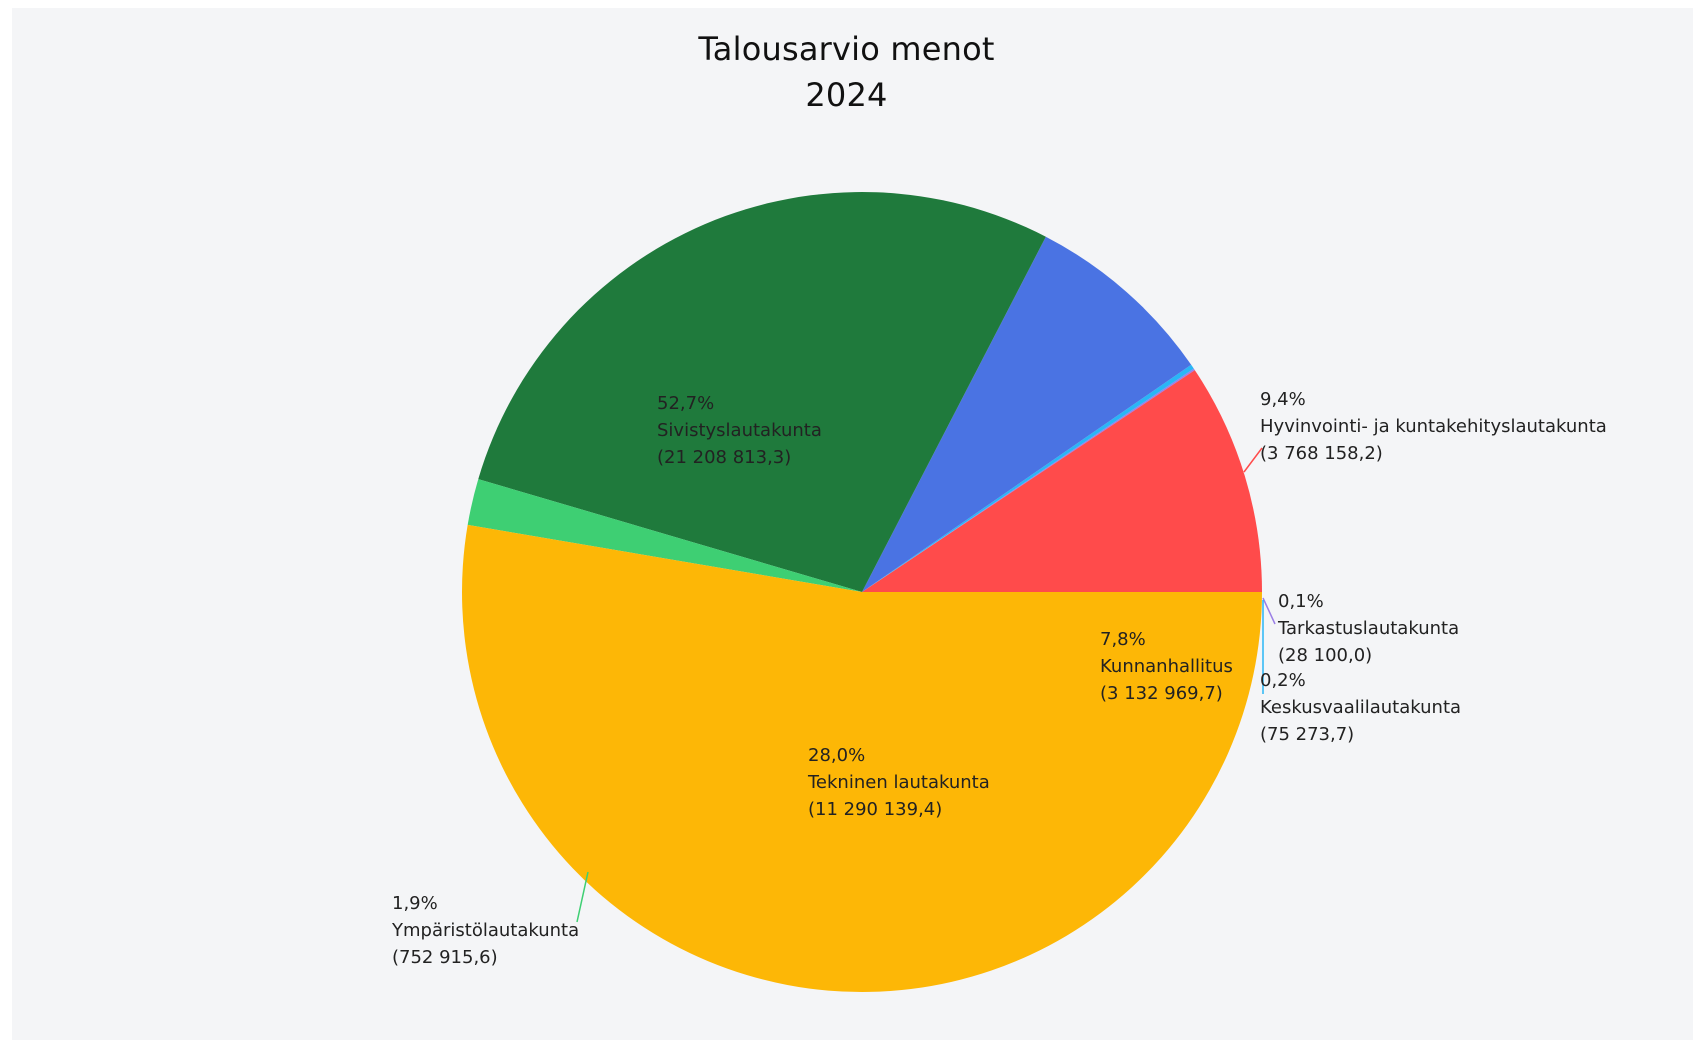  Describe the element at coordinates (1321, 453) in the screenshot. I see `data-label-value-hyvinvointi-ja-kuntakehityslautakunta: (3 768 158,2)` at that location.